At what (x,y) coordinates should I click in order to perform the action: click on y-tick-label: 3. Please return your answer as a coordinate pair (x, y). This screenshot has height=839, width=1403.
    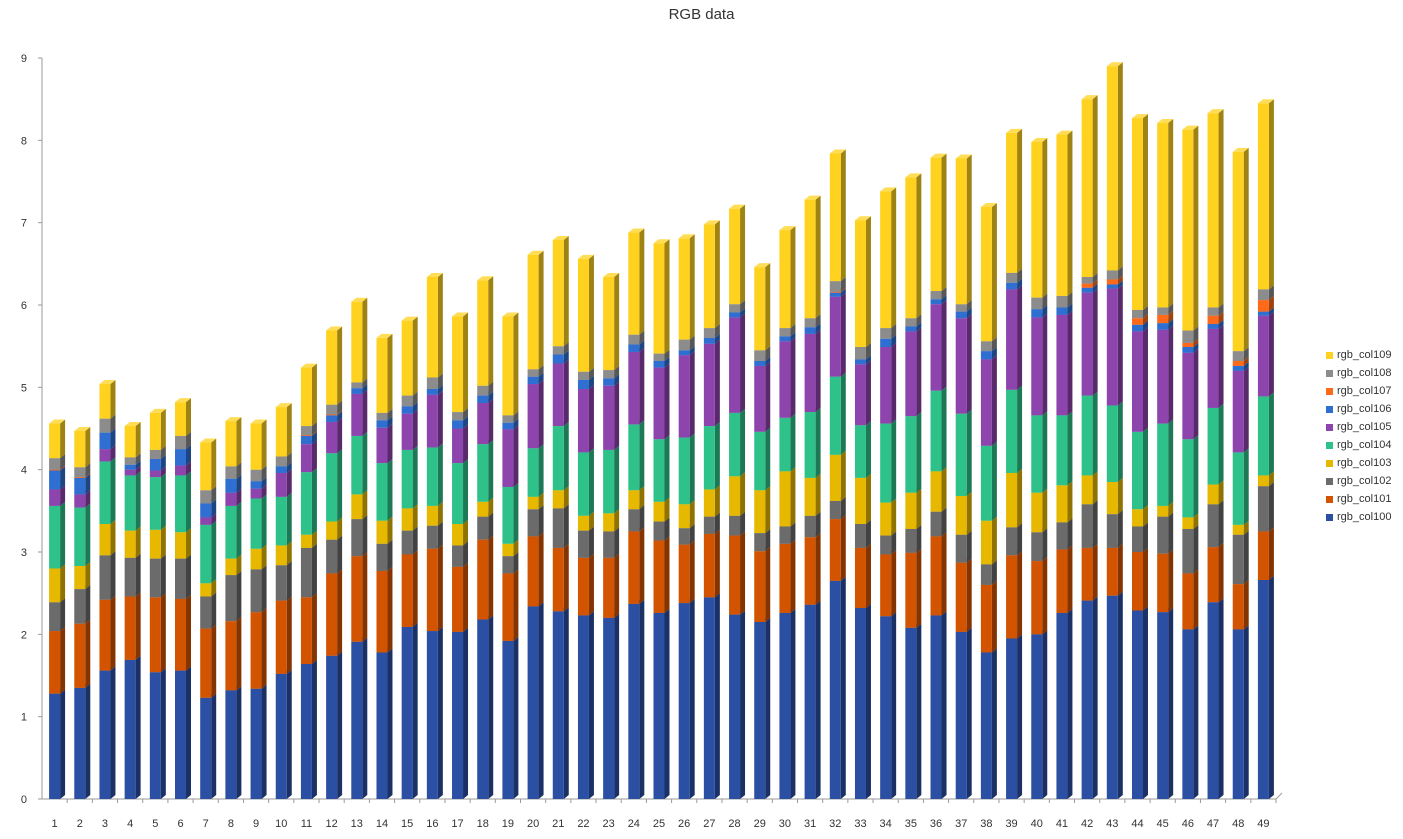
    Looking at the image, I should click on (24, 553).